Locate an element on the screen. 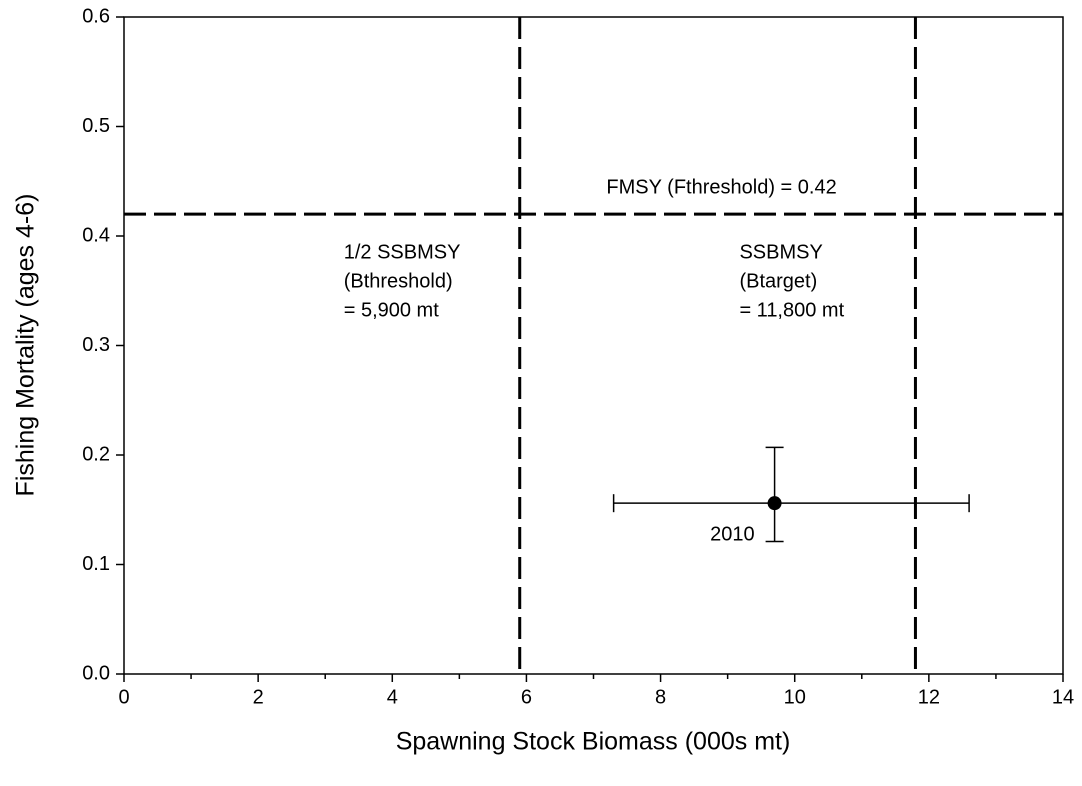 The height and width of the screenshot is (786, 1082). y-tick-label: 0.6 is located at coordinates (96, 16).